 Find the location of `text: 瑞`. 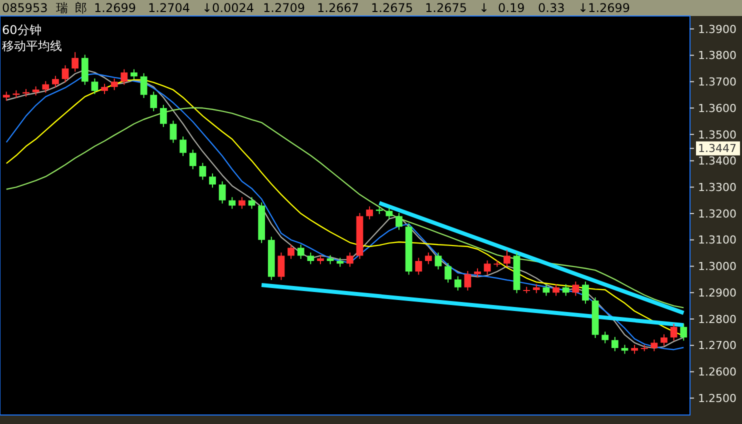

text: 瑞 is located at coordinates (62, 8).